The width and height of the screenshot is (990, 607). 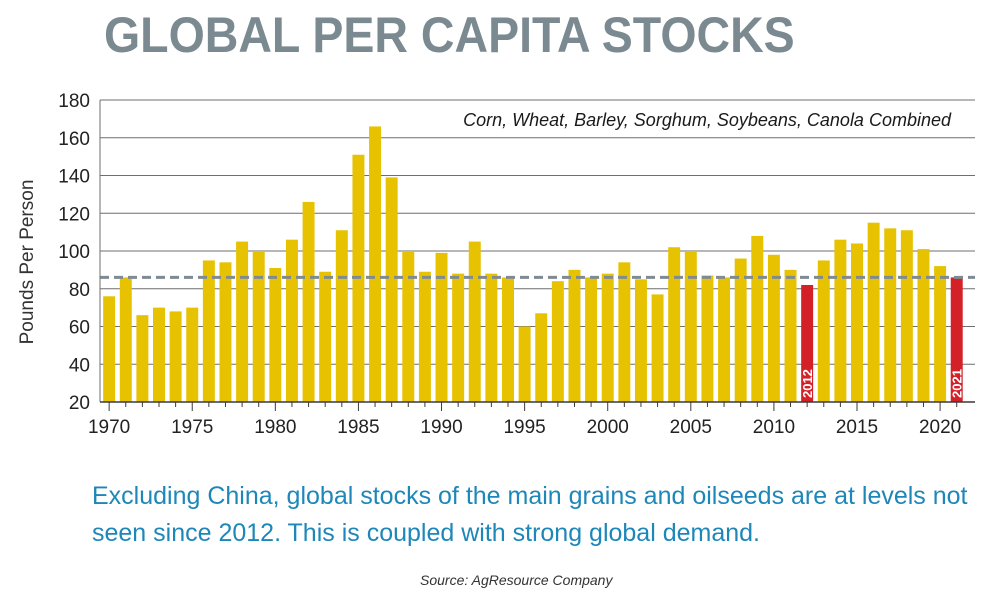 What do you see at coordinates (607, 337) in the screenshot?
I see `bar-2000` at bounding box center [607, 337].